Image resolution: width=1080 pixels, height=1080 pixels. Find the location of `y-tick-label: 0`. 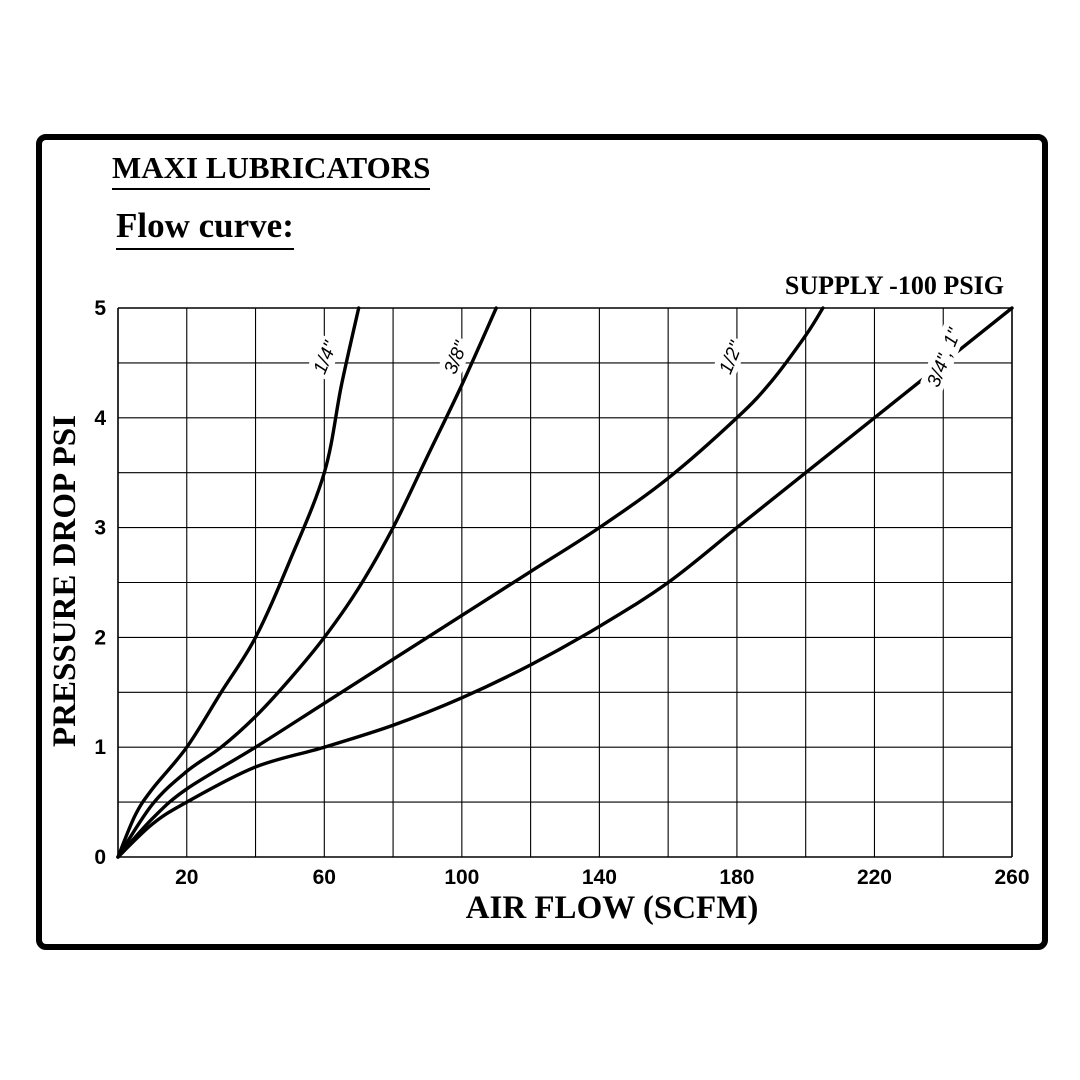

y-tick-label: 0 is located at coordinates (100, 857).